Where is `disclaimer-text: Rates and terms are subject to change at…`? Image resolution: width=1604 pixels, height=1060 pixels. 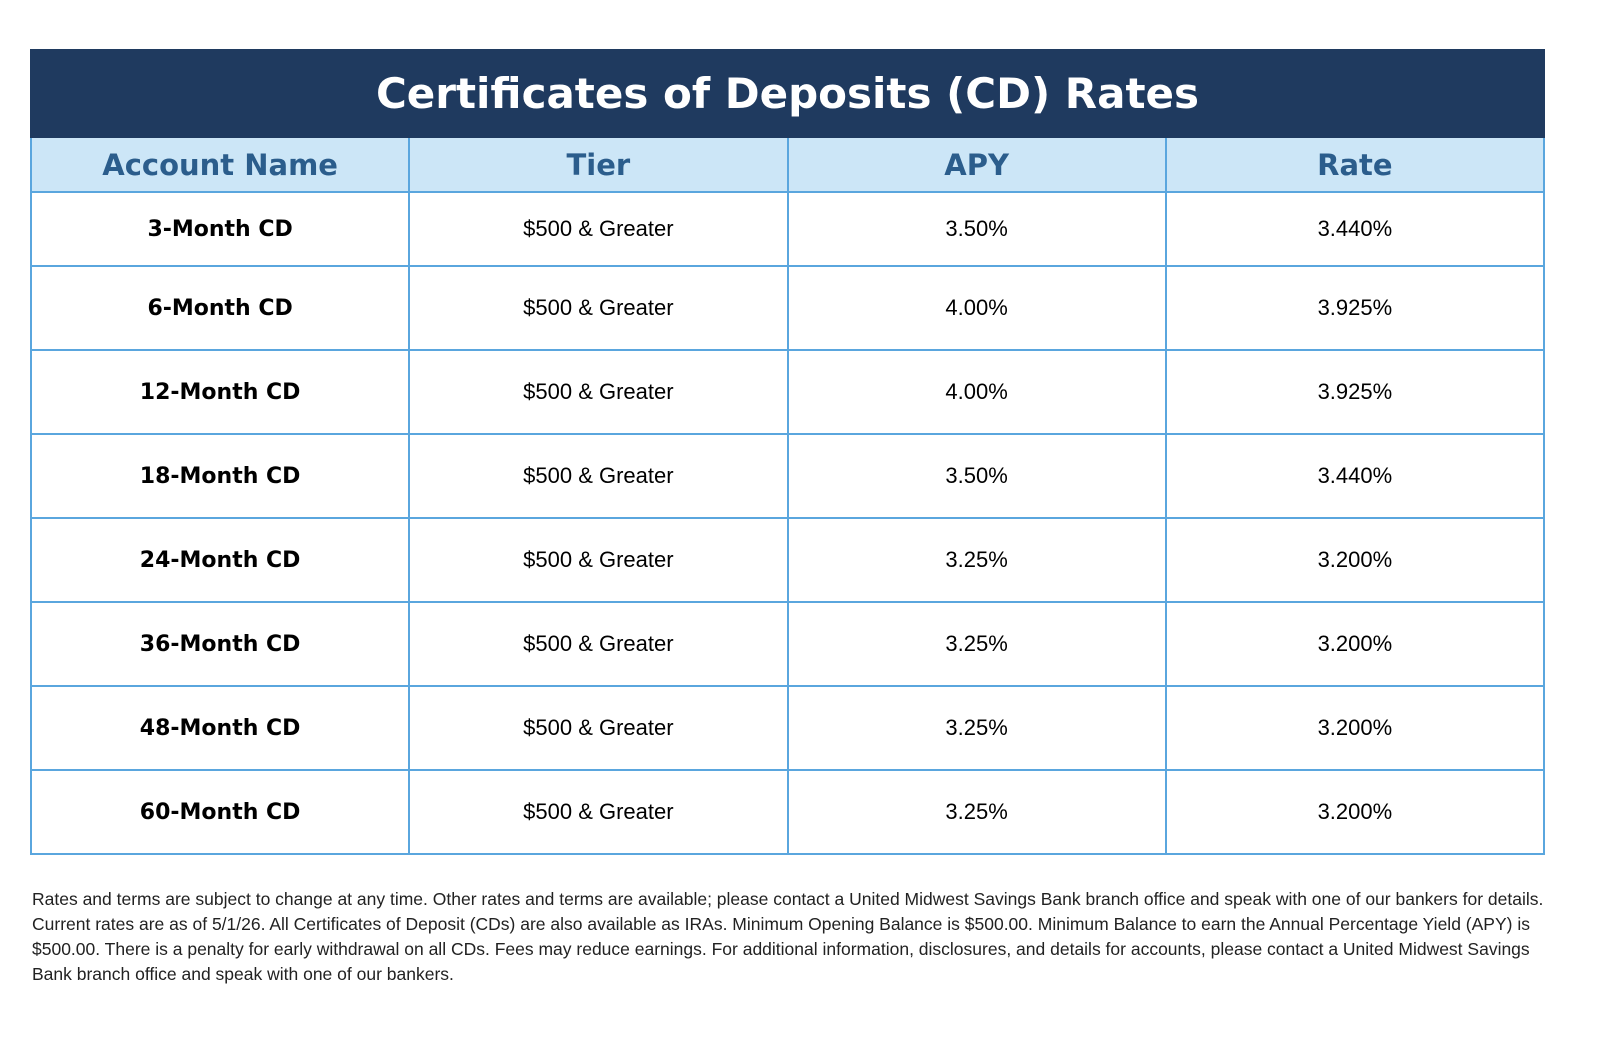 disclaimer-text: Rates and terms are subject to change at… is located at coordinates (788, 936).